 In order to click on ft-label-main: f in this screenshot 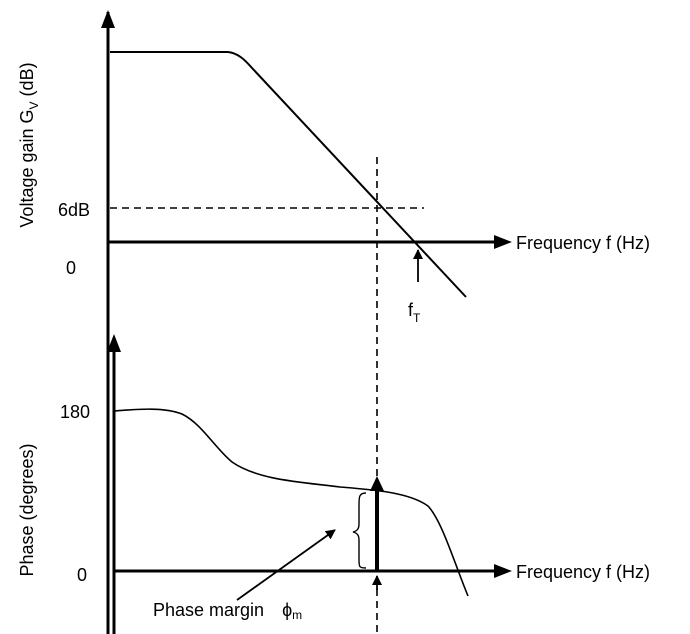, I will do `click(411, 310)`.